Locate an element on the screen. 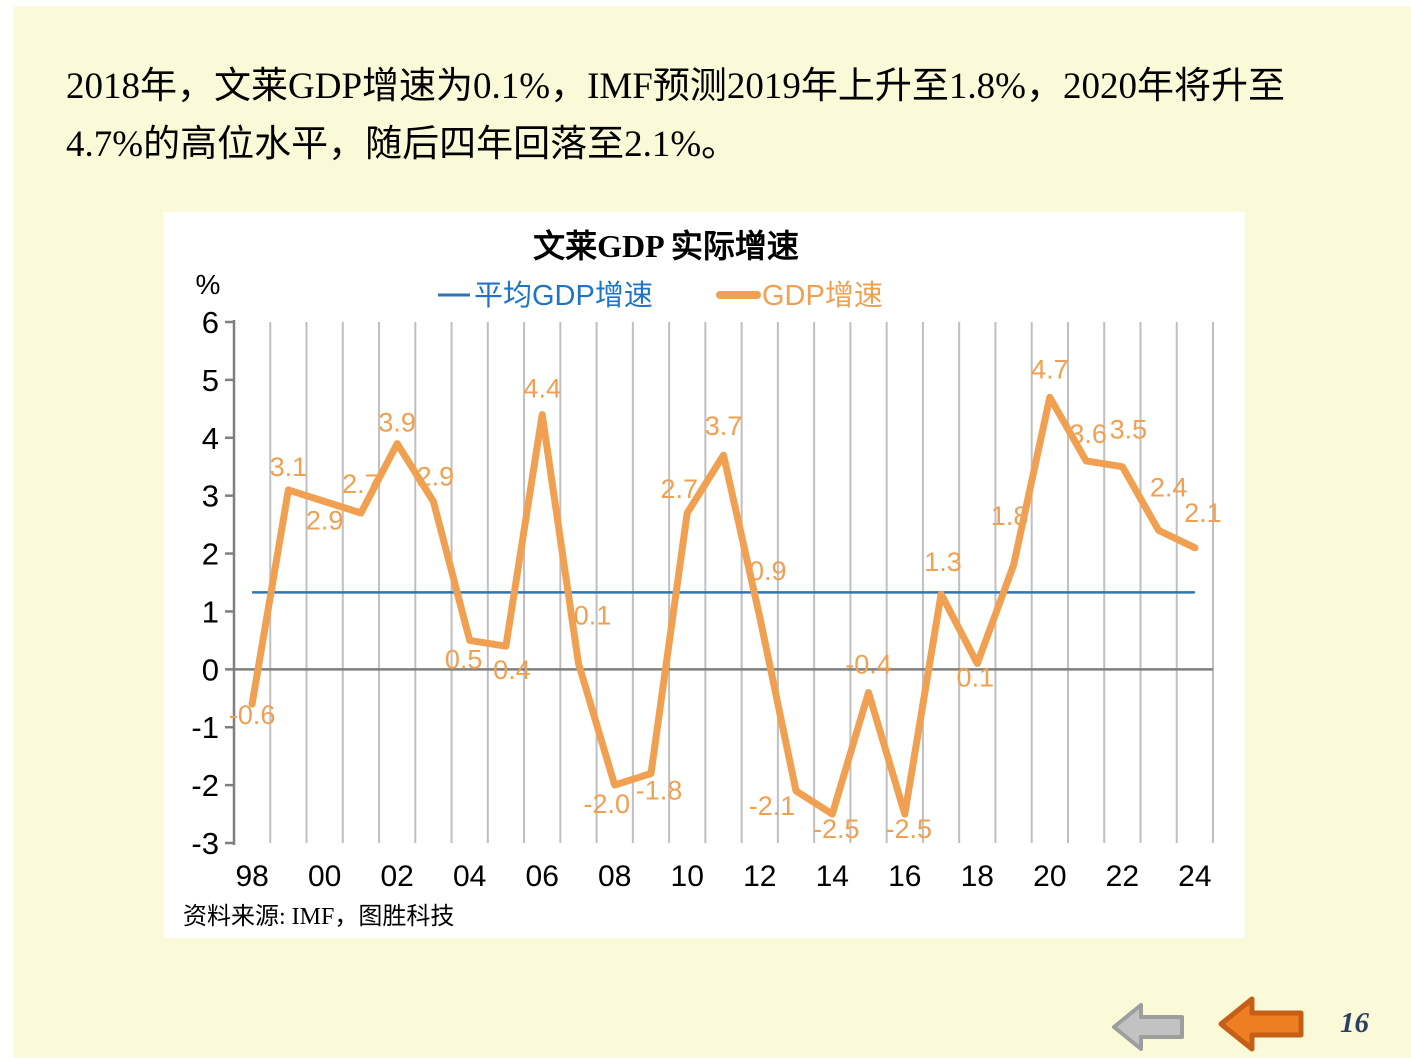 The image size is (1411, 1058). data-label-1999: 3.1 is located at coordinates (289, 467).